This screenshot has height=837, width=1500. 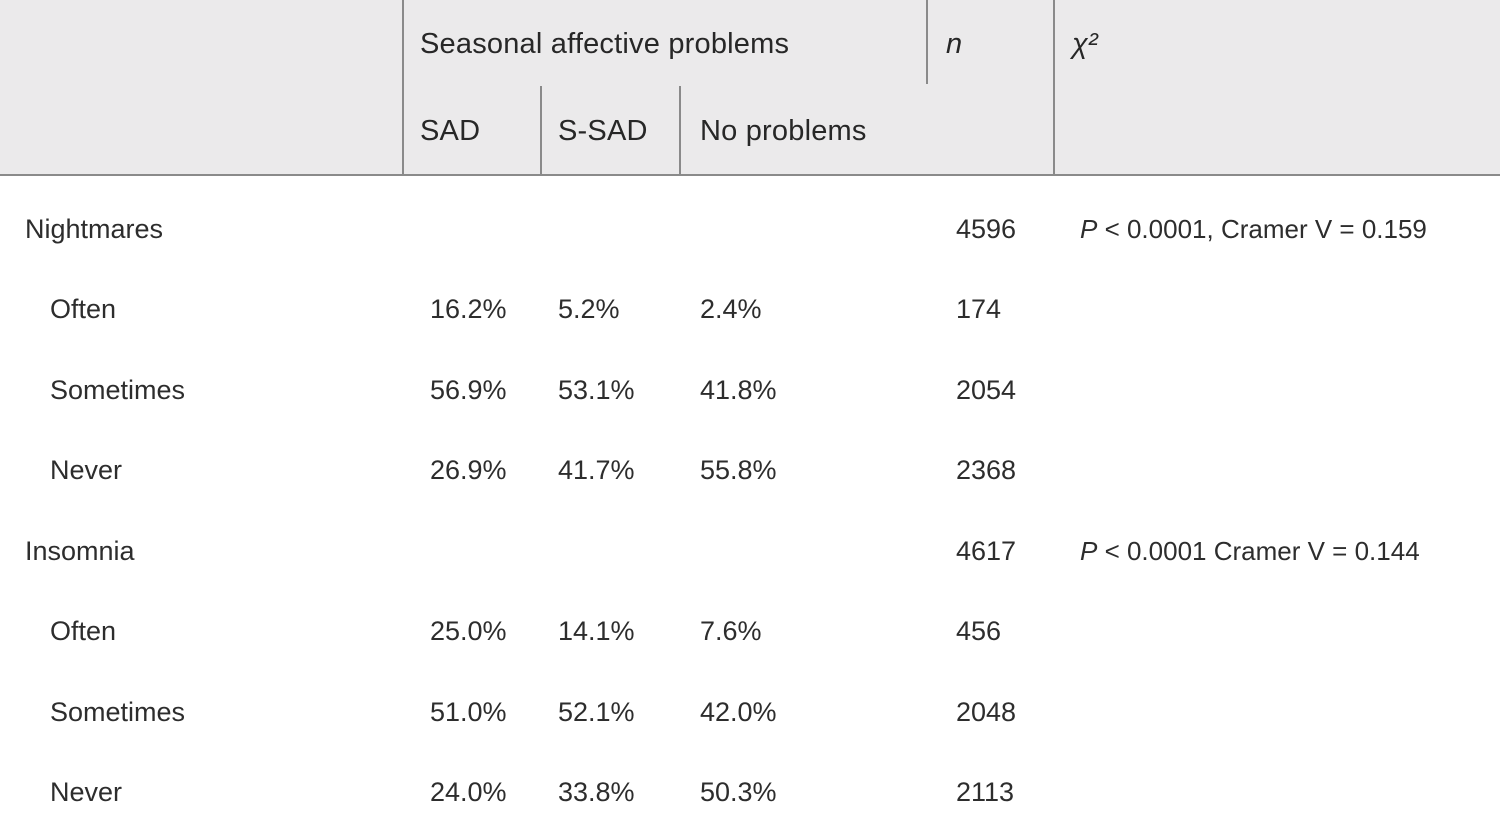 What do you see at coordinates (80, 550) in the screenshot?
I see `row-label: Insomnia` at bounding box center [80, 550].